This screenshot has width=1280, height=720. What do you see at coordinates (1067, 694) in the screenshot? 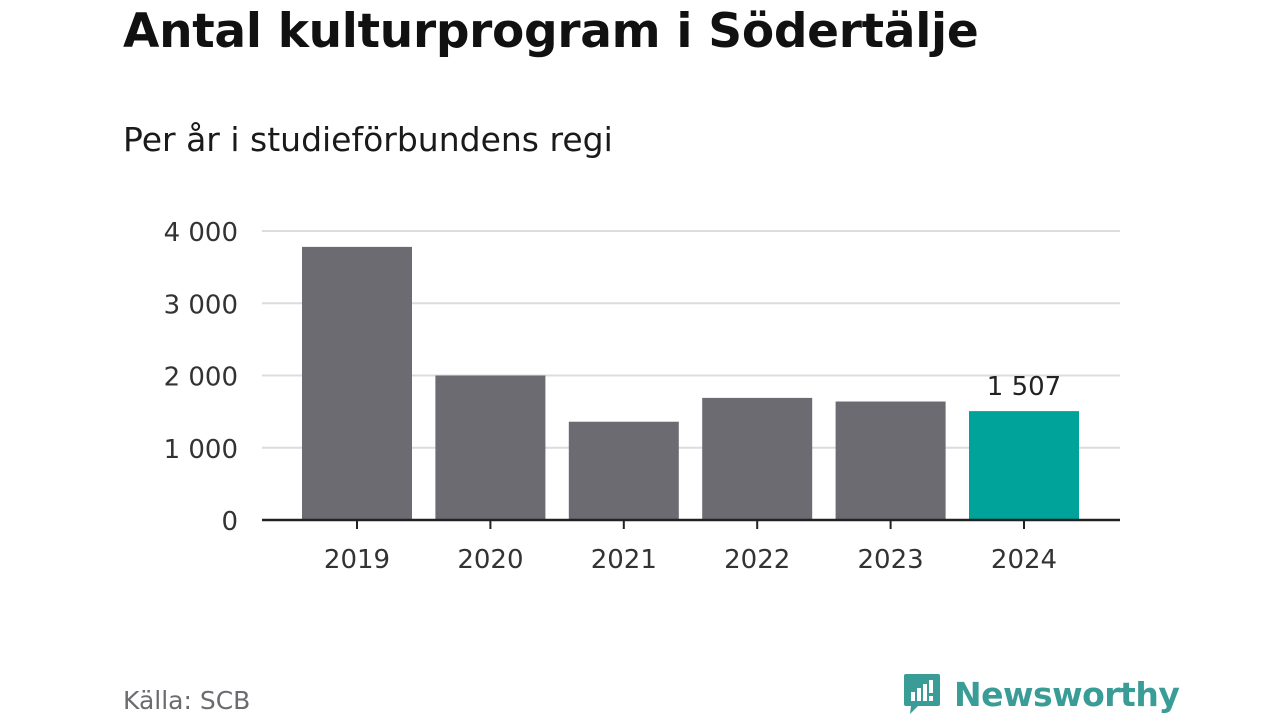
I see `brand-name: Newsworthy` at bounding box center [1067, 694].